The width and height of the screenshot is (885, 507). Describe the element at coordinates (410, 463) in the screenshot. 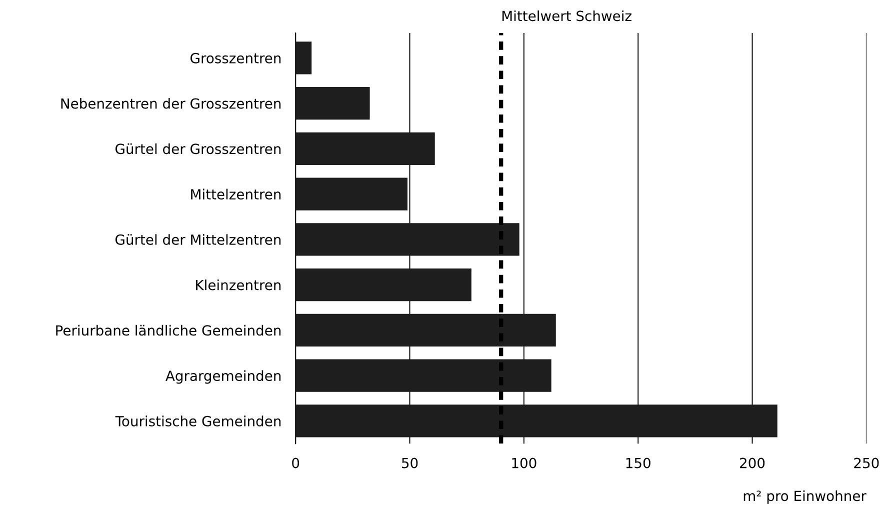

I see `x-tick-label: 50` at that location.